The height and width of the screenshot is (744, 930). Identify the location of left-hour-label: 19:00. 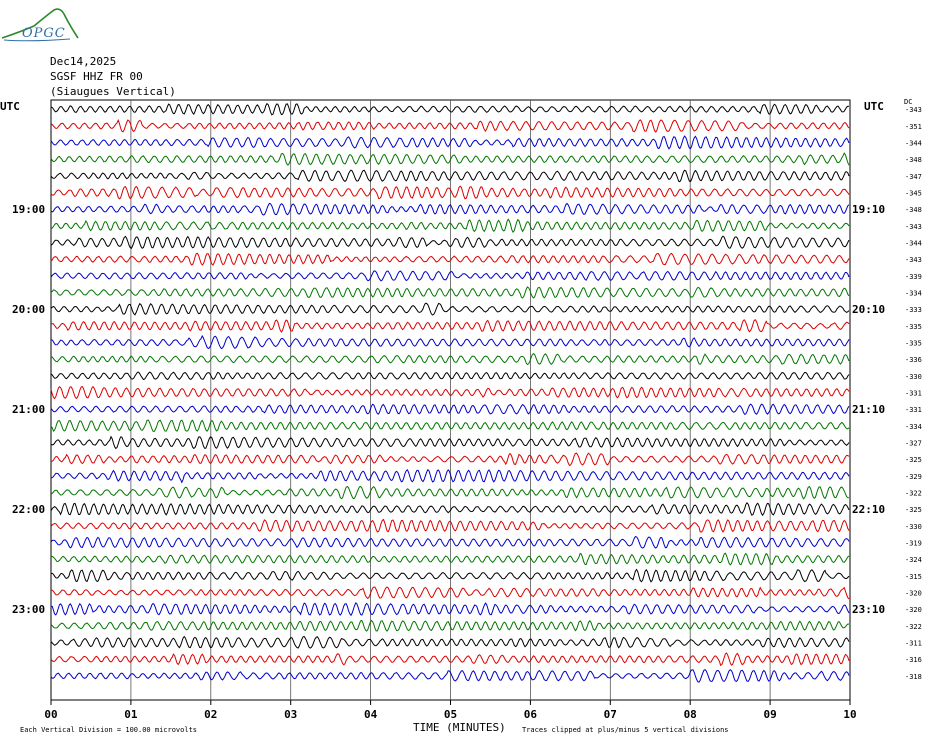
(28, 209).